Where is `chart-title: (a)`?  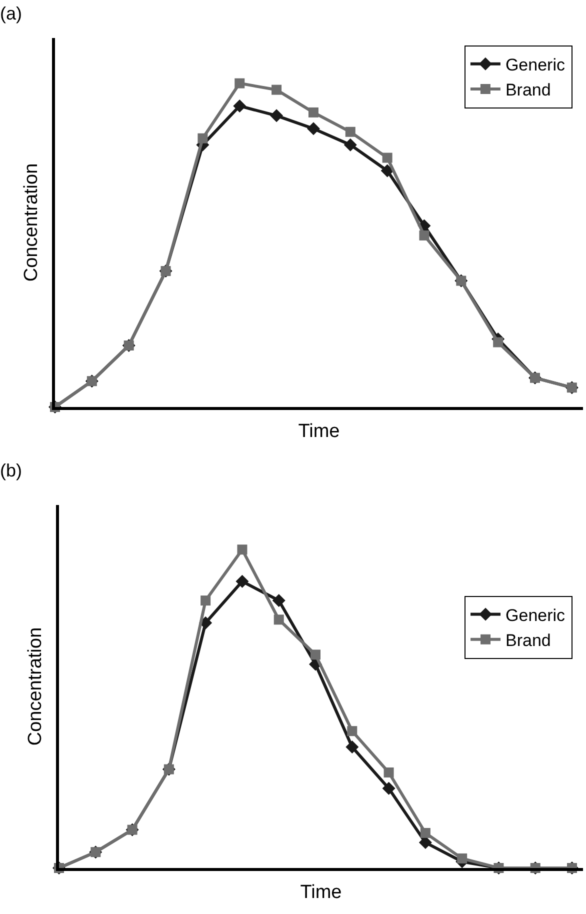 chart-title: (a) is located at coordinates (11, 13).